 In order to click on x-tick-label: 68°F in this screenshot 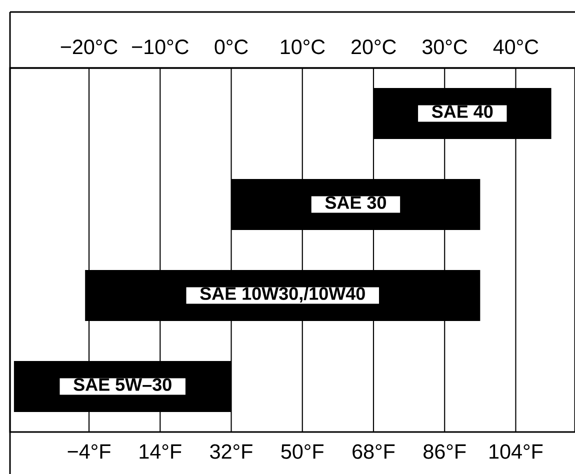, I will do `click(373, 451)`.